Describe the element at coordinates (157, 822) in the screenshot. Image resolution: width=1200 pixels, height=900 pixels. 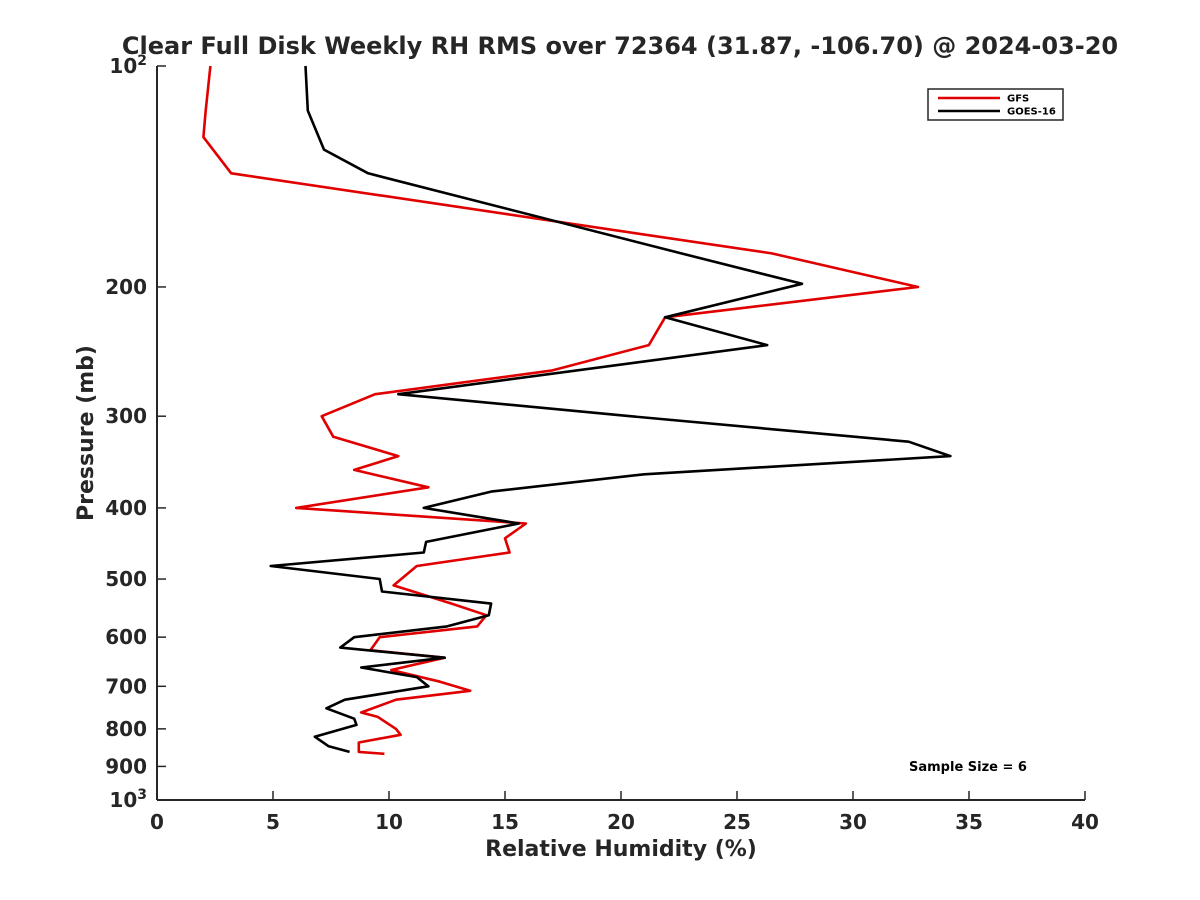
I see `x-tick-label: 0` at that location.